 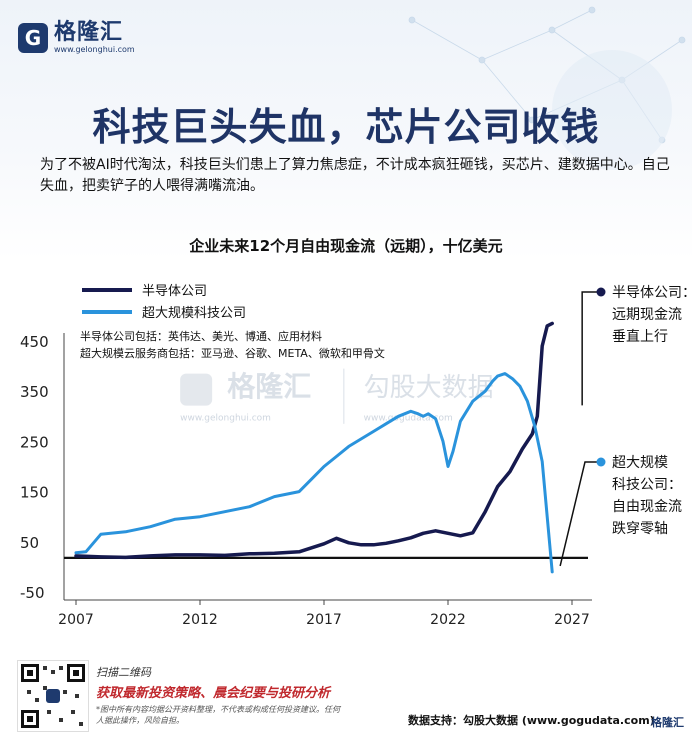 What do you see at coordinates (89, 32) in the screenshot?
I see `brand-name: 格隆汇` at bounding box center [89, 32].